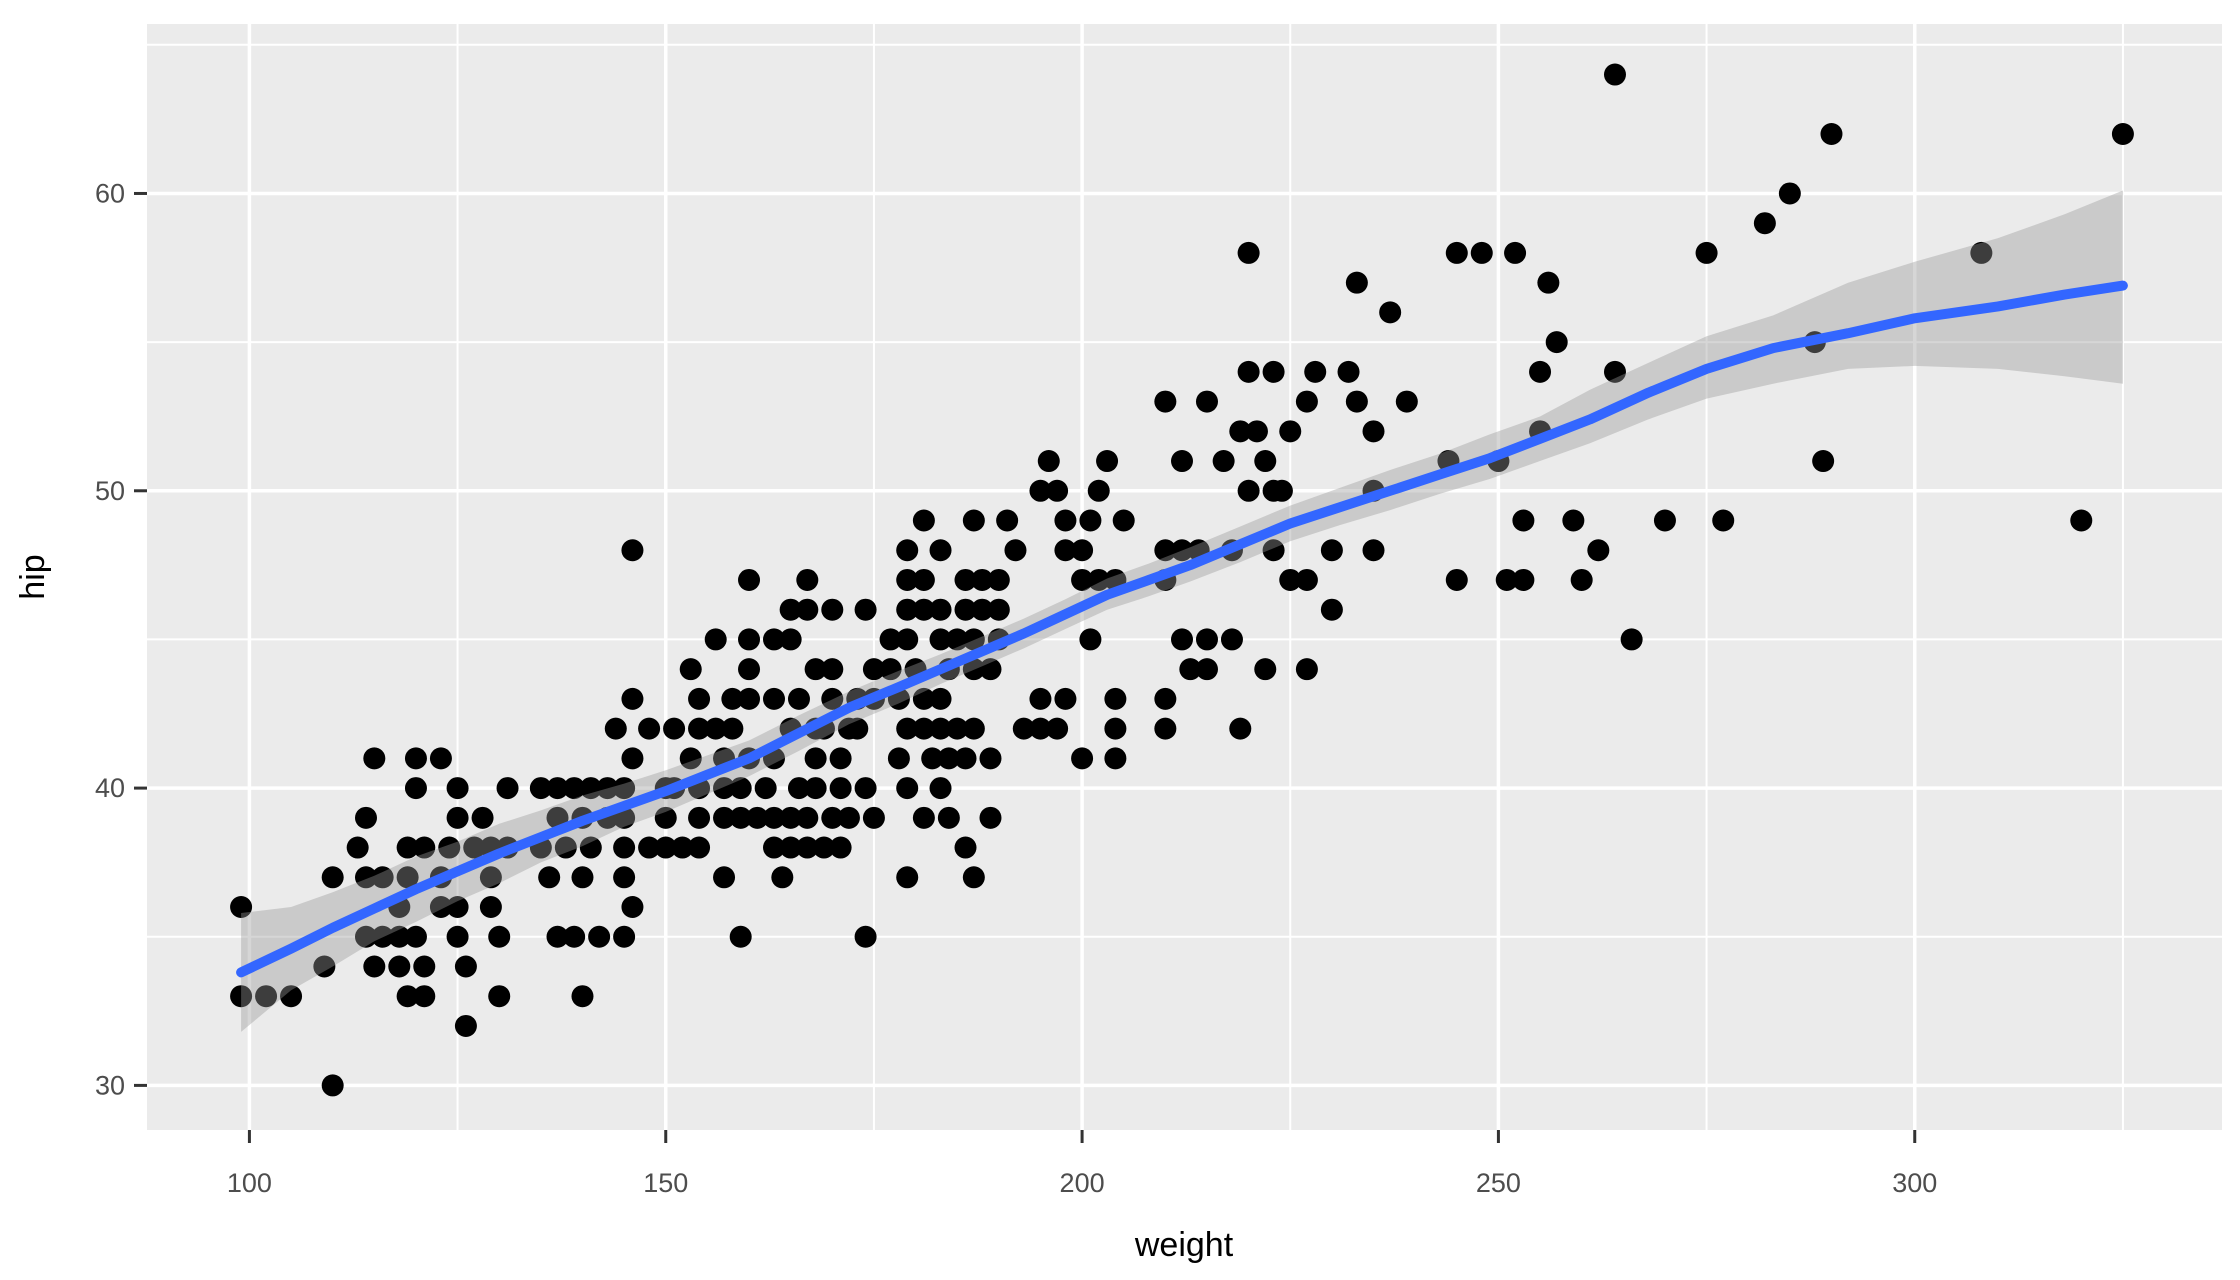 The height and width of the screenshot is (1280, 2240). I want to click on x-tick-label: 200, so click(1082, 1183).